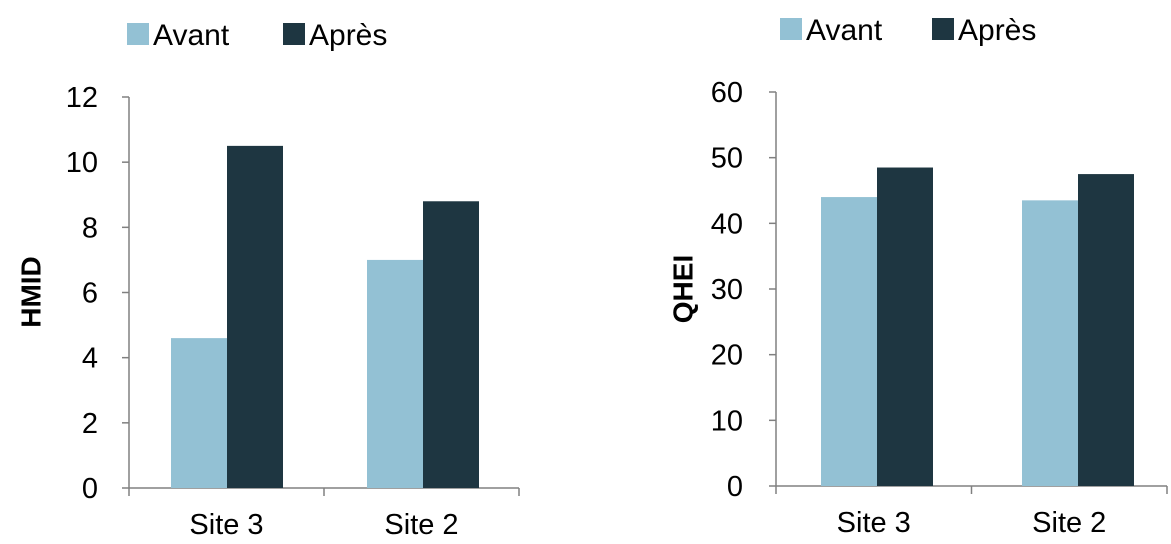  Describe the element at coordinates (727, 224) in the screenshot. I see `y-tick-label: 40` at that location.